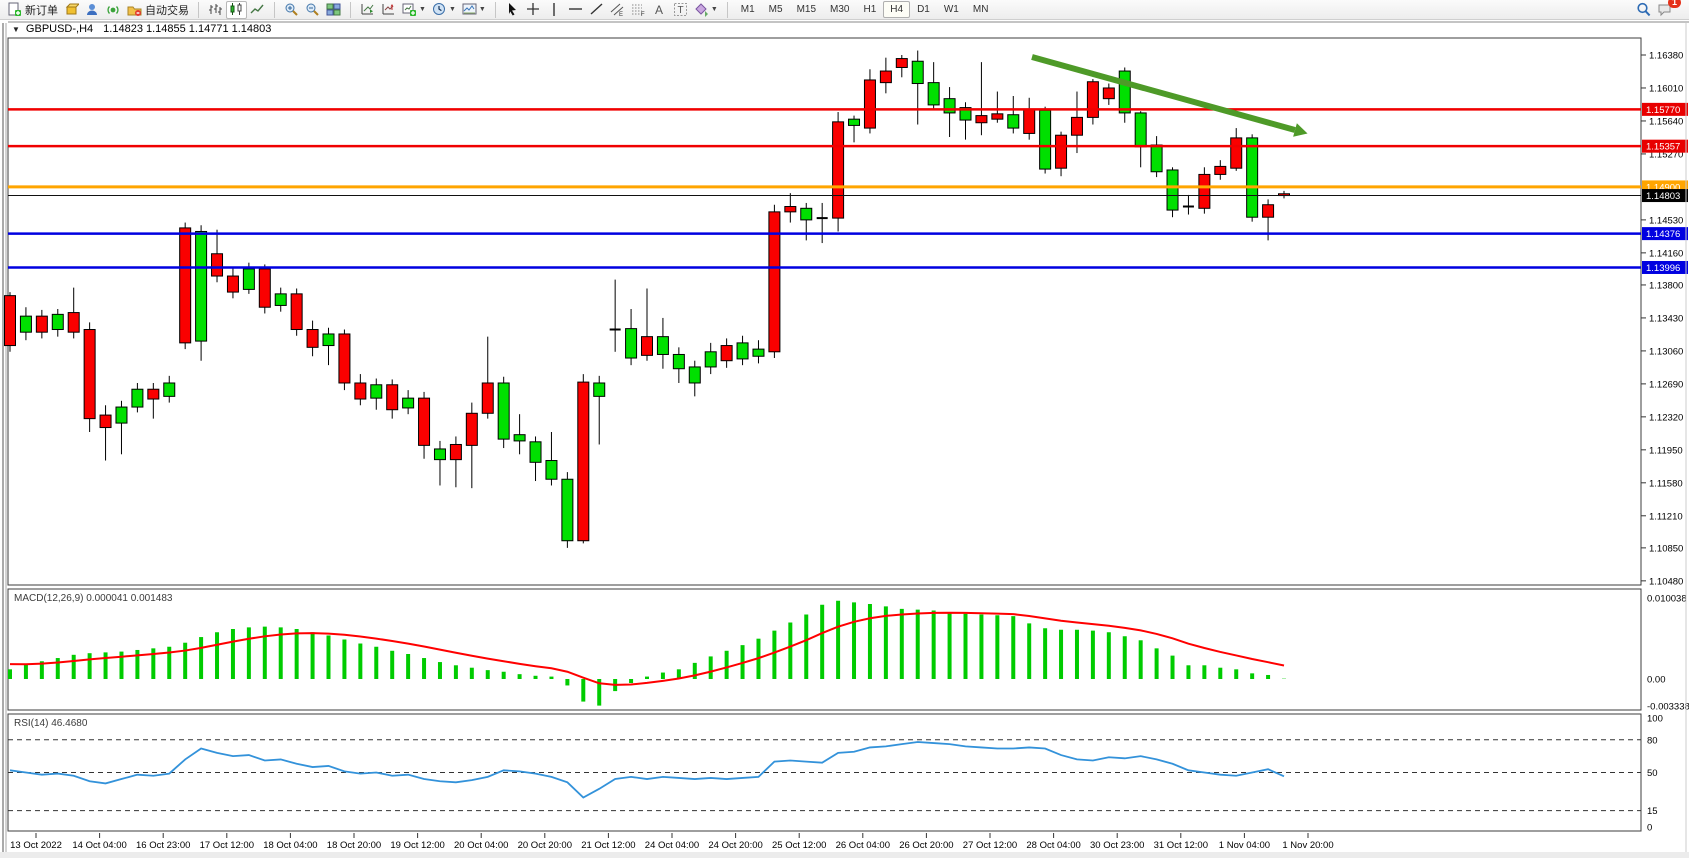  Describe the element at coordinates (1665, 109) in the screenshot. I see `price-tag` at that location.